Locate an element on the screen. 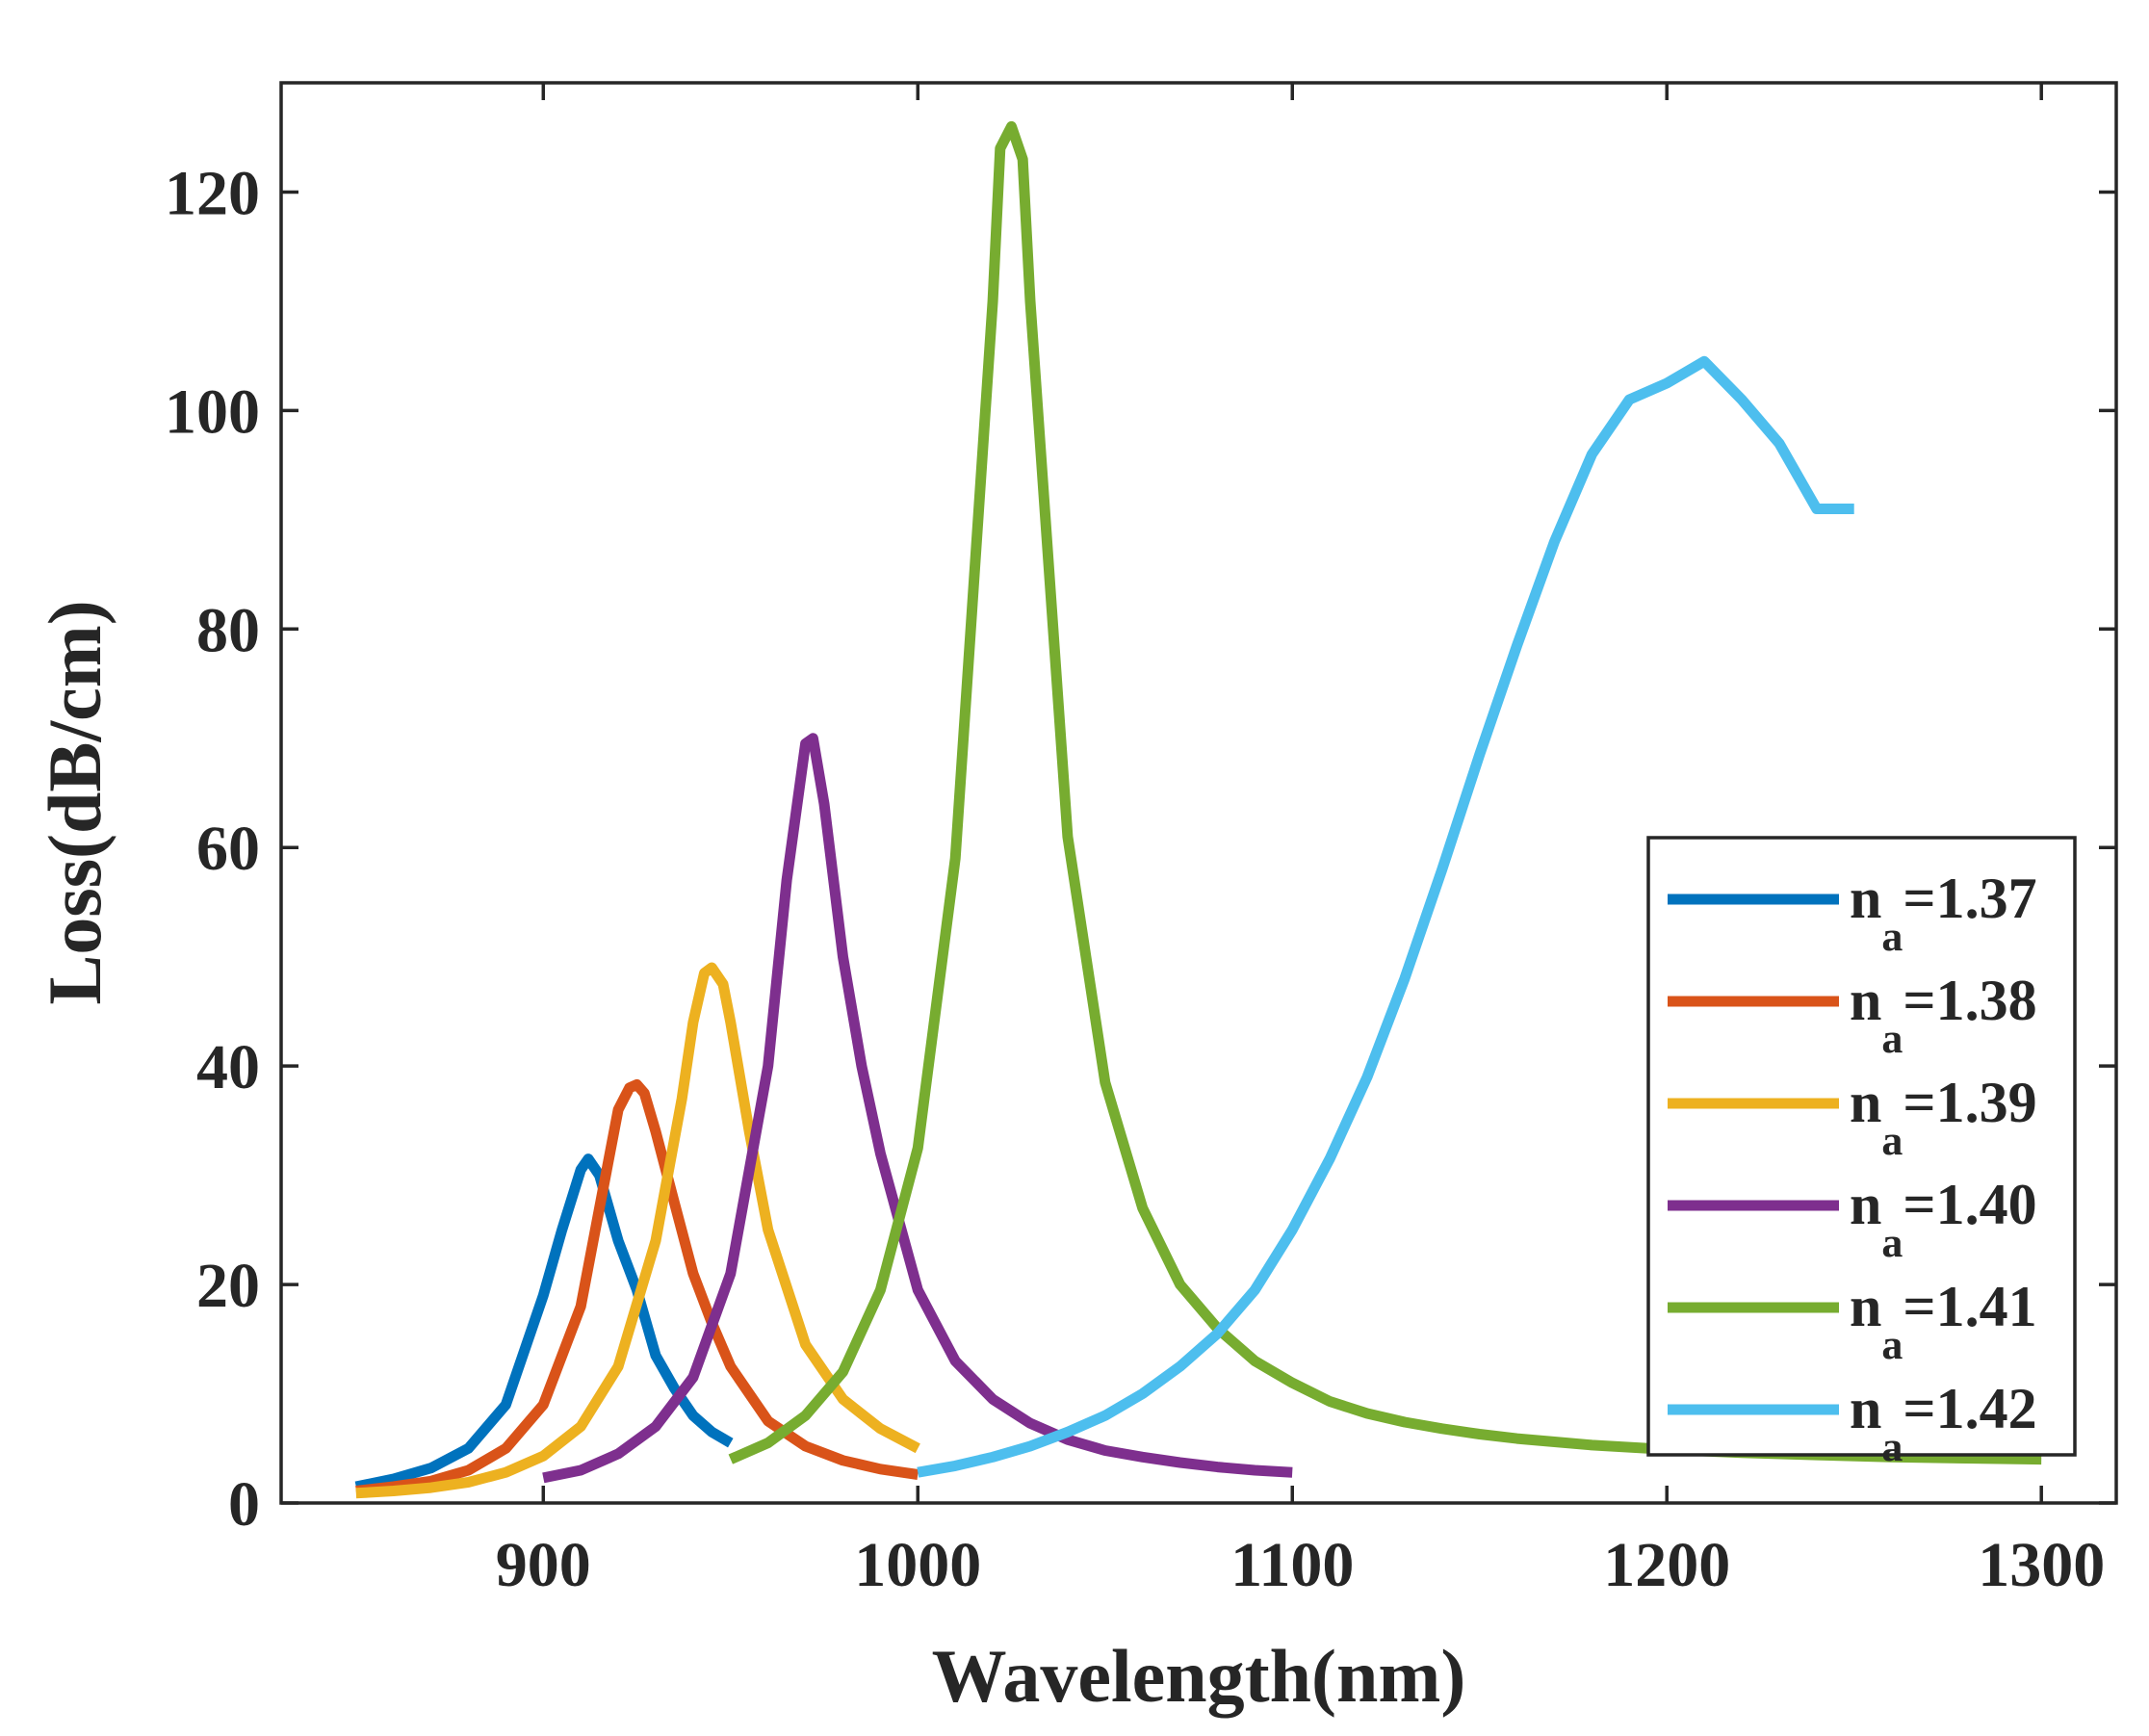 The image size is (2149, 1736). y-tick-label: 0 is located at coordinates (244, 1504).